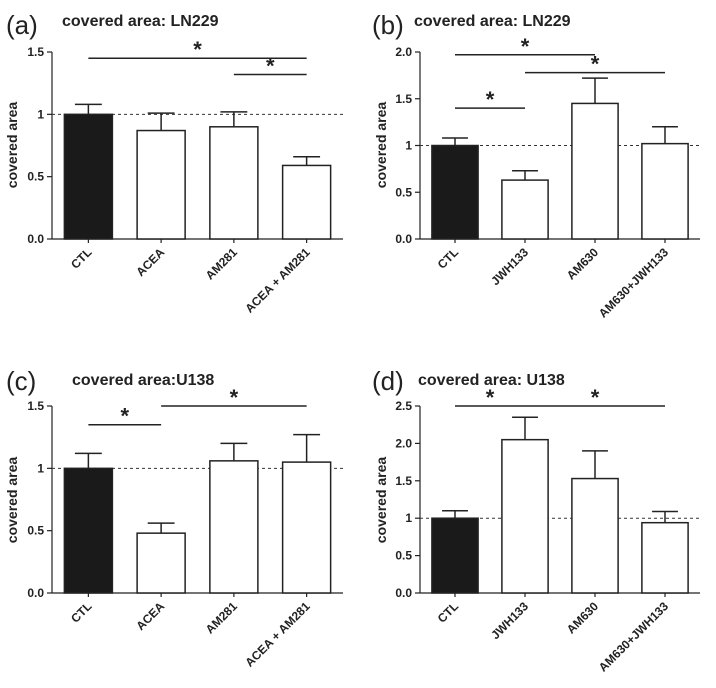  I want to click on panel-letter: (b), so click(388, 25).